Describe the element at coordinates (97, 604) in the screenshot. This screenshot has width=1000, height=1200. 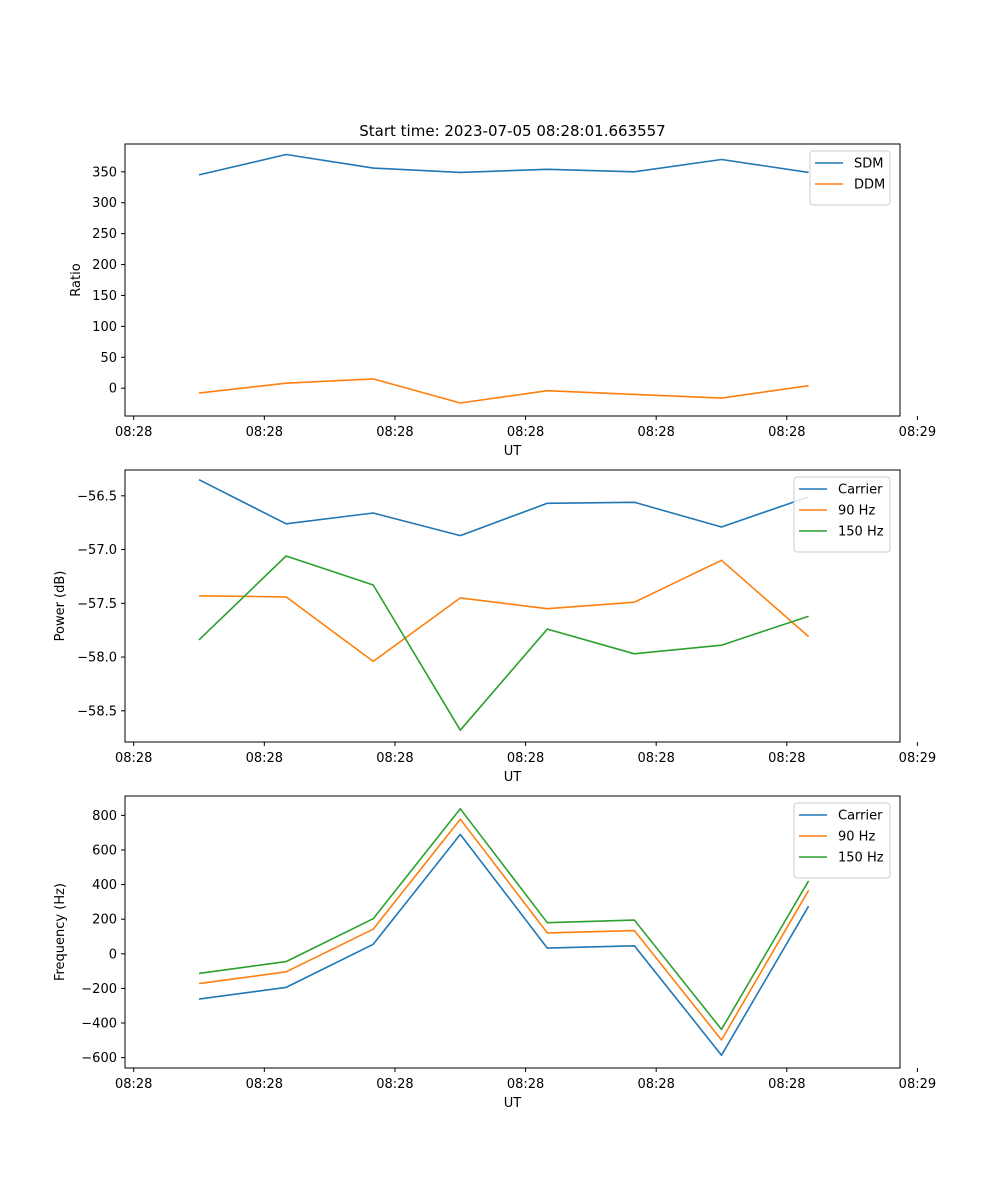
I see `y-tick-label: −57.5` at that location.